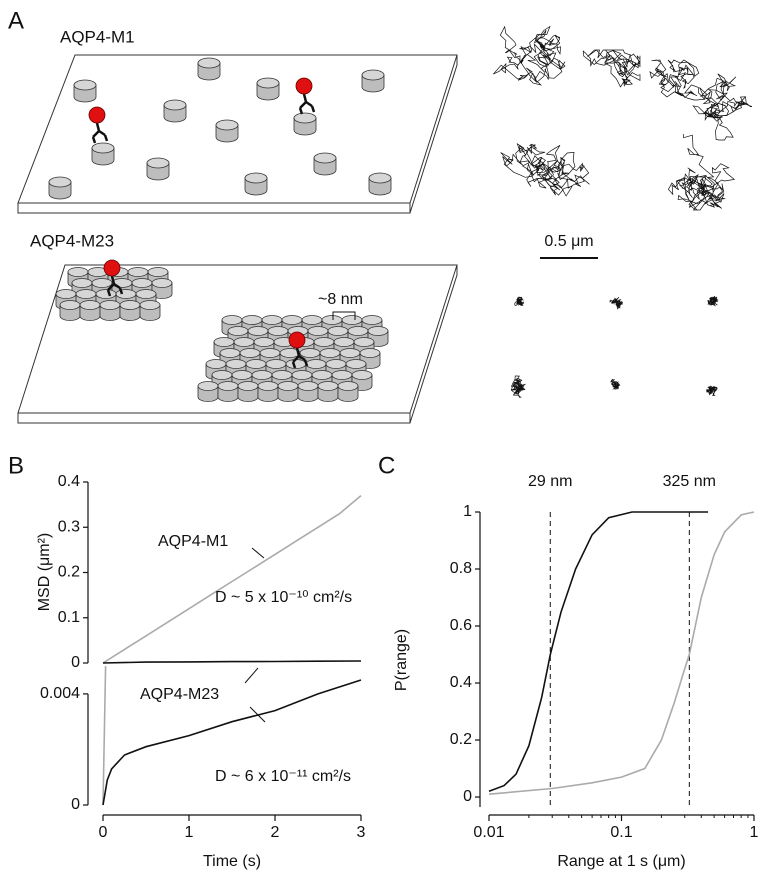  I want to click on annotation: AQP4-M1, so click(193, 541).